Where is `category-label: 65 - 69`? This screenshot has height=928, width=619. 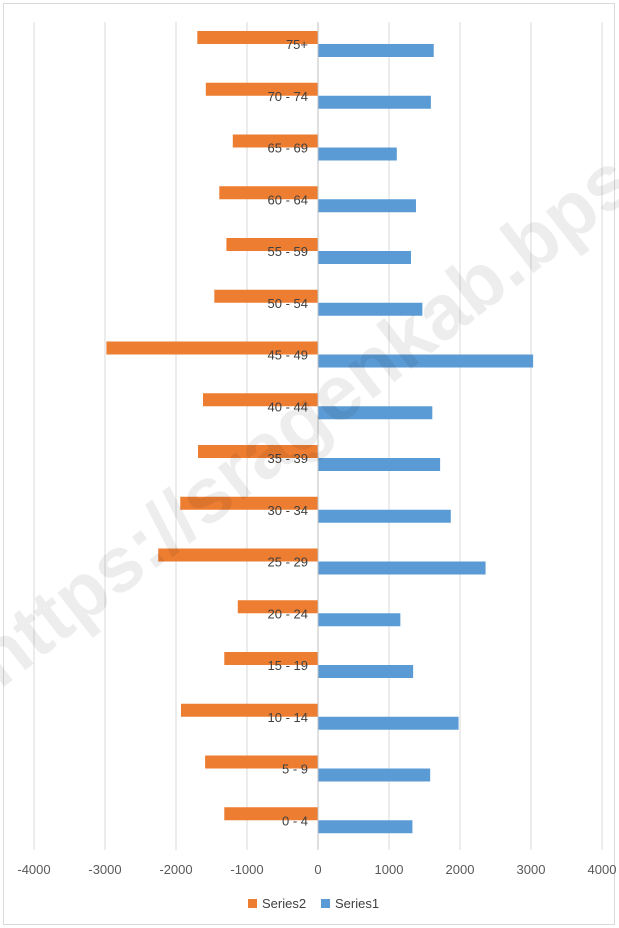 category-label: 65 - 69 is located at coordinates (288, 148).